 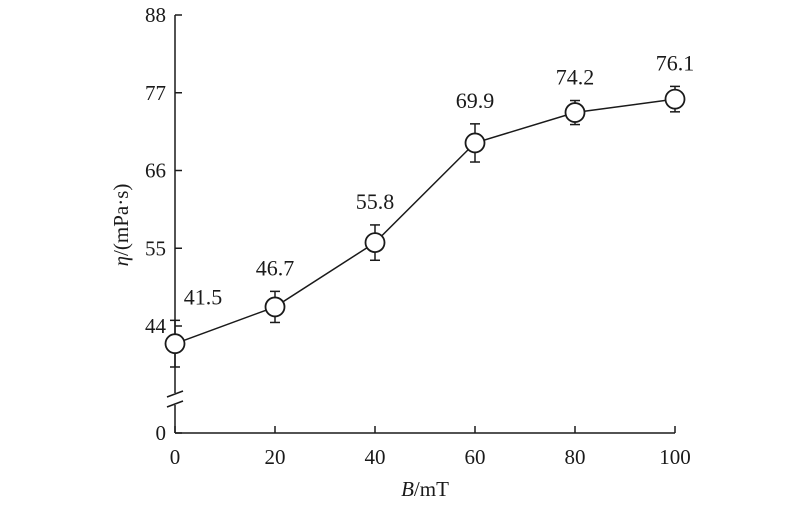 What do you see at coordinates (375, 201) in the screenshot?
I see `data-label-2: 55.8` at bounding box center [375, 201].